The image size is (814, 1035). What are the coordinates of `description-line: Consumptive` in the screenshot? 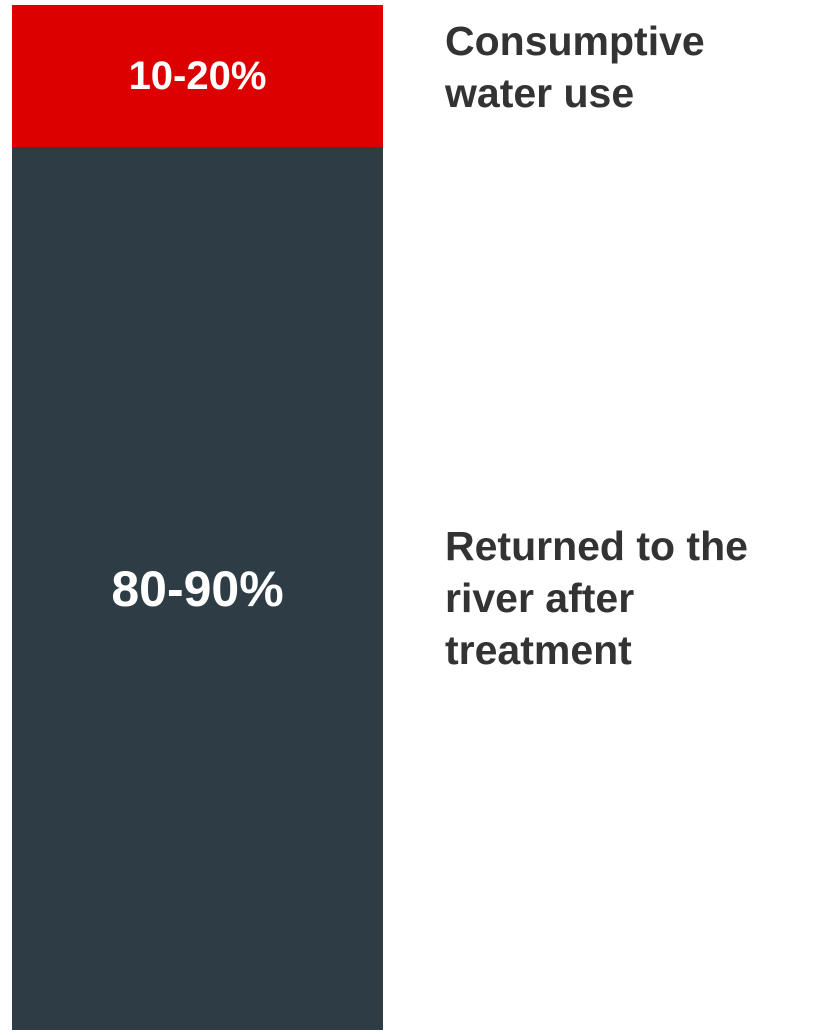 It's located at (575, 41).